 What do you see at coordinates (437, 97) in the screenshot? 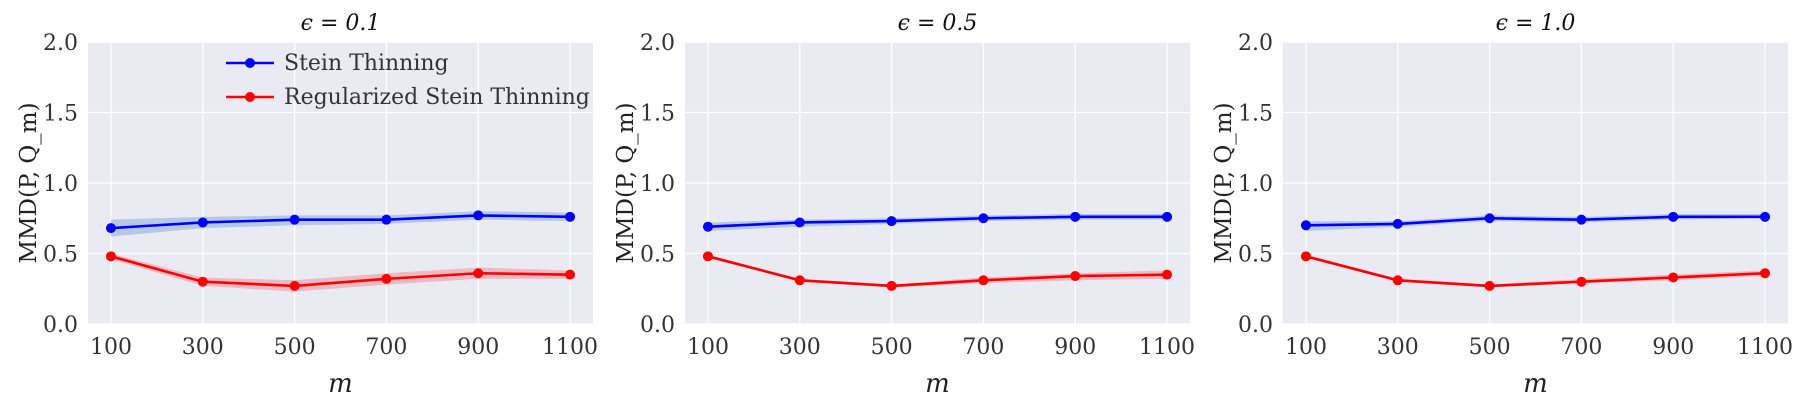
I see `legend-entry: Regularized Stein Thinning` at bounding box center [437, 97].